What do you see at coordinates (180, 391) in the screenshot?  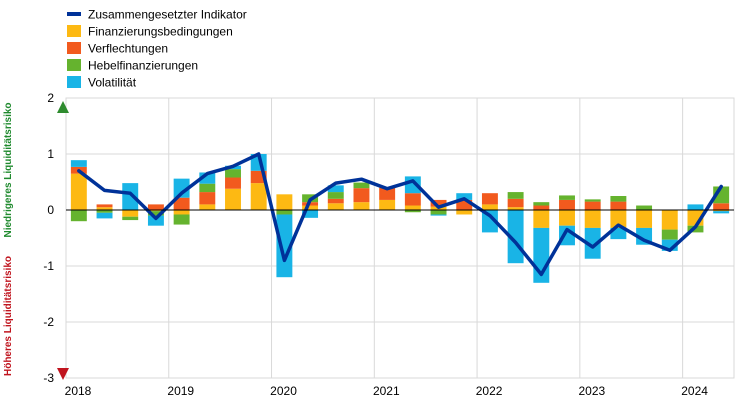 I see `x-tick-label: 2019` at bounding box center [180, 391].